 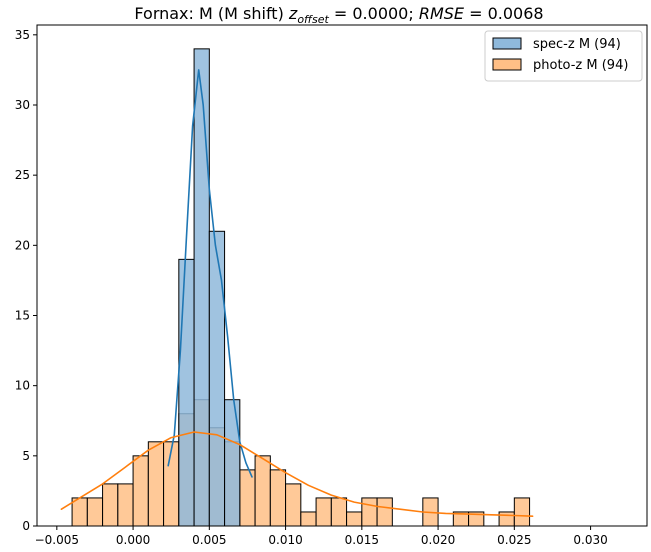 I want to click on y-tick-label: 25, so click(x=22, y=175).